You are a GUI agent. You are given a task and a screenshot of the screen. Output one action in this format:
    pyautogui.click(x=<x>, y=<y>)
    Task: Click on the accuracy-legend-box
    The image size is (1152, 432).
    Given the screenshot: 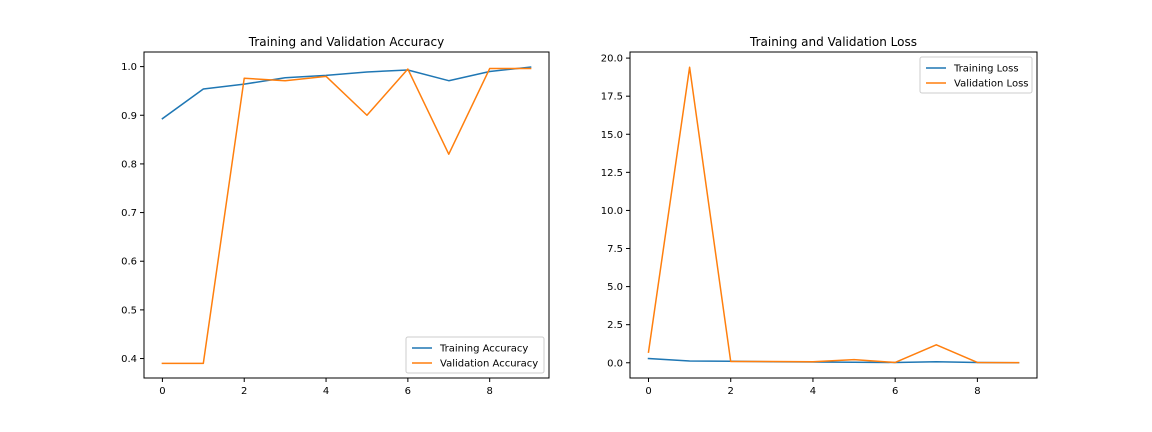 What is the action you would take?
    pyautogui.click(x=475, y=355)
    